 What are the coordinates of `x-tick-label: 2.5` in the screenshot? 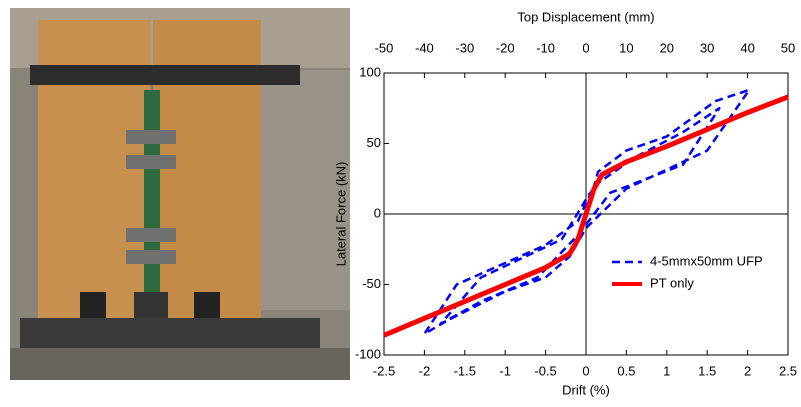 It's located at (788, 370).